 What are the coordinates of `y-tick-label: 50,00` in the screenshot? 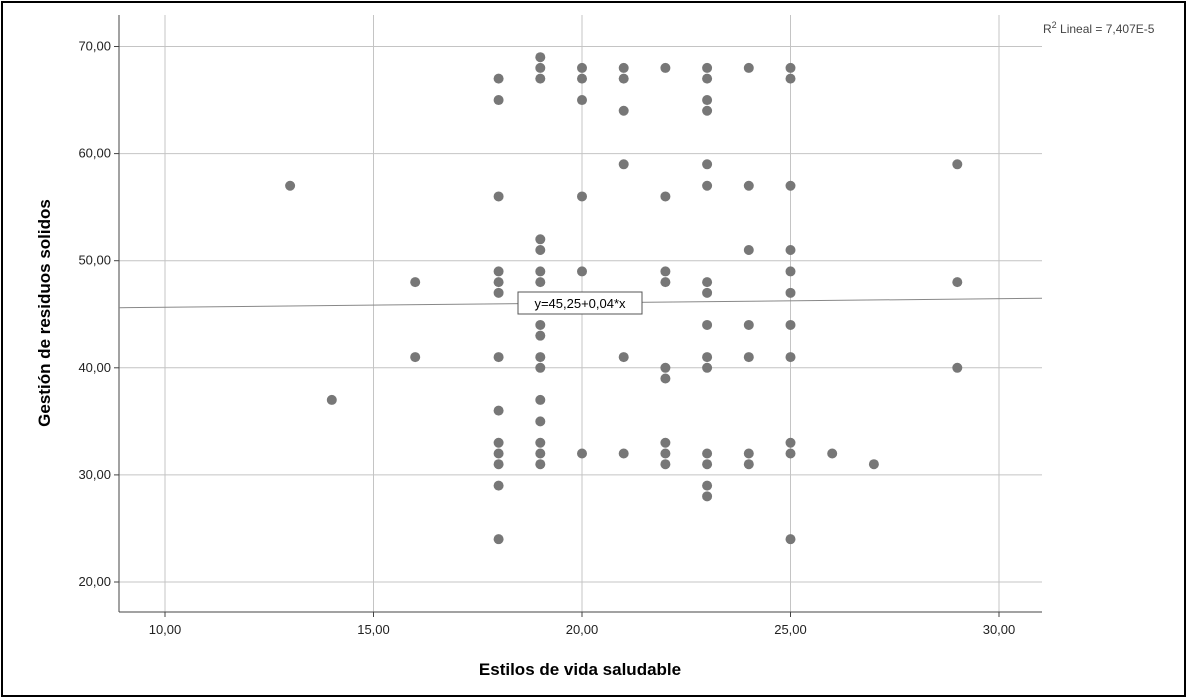 It's located at (94, 260).